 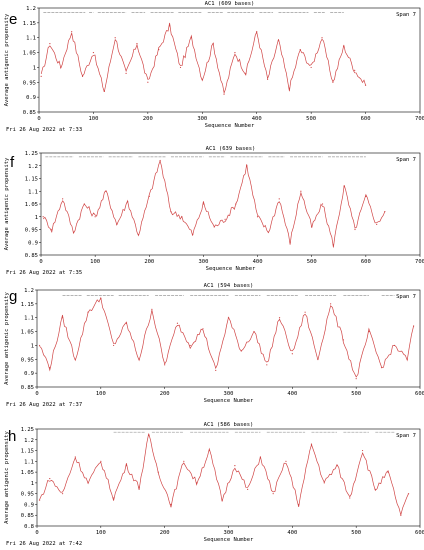 I want to click on y-axis-label: Average antigenic propensity, so click(x=7, y=59).